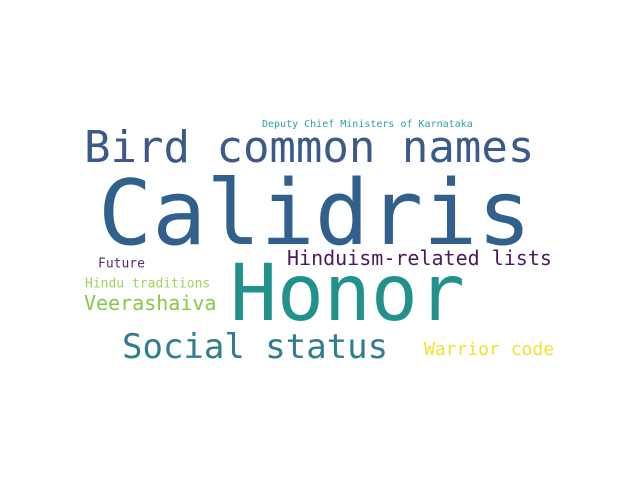 Image resolution: width=640 pixels, height=480 pixels. Describe the element at coordinates (347, 294) in the screenshot. I see `word-honor: Honor` at that location.